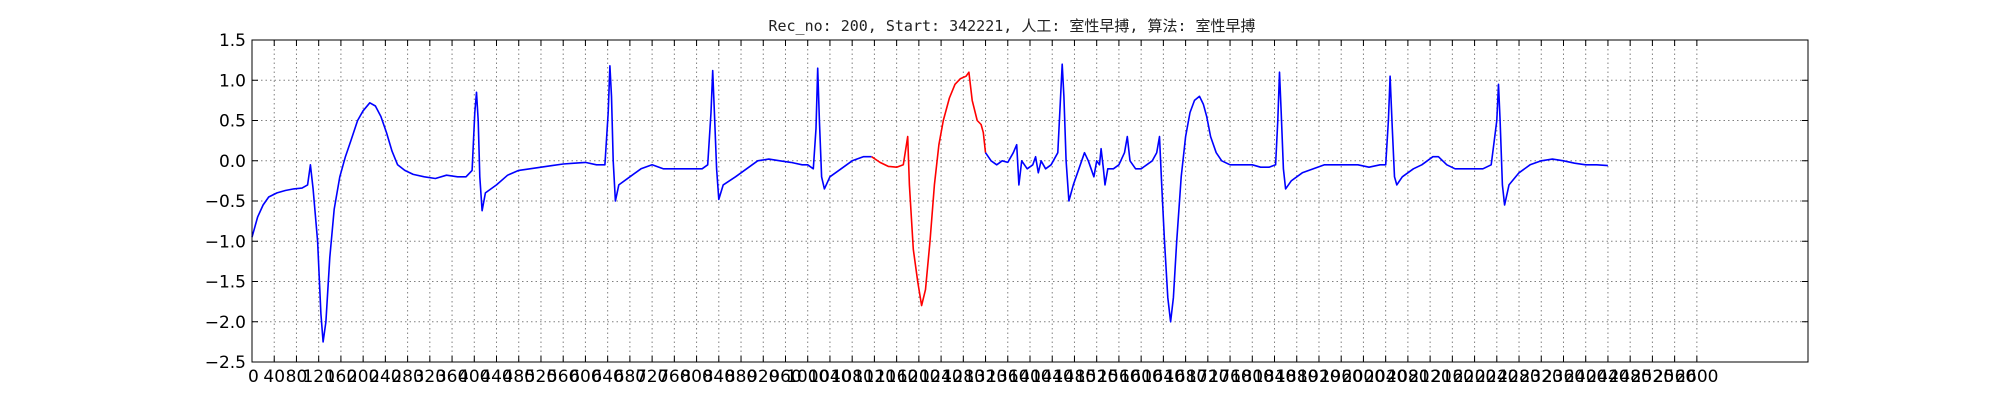 This screenshot has height=400, width=2000. I want to click on x-tick-label: 800, so click(696, 377).